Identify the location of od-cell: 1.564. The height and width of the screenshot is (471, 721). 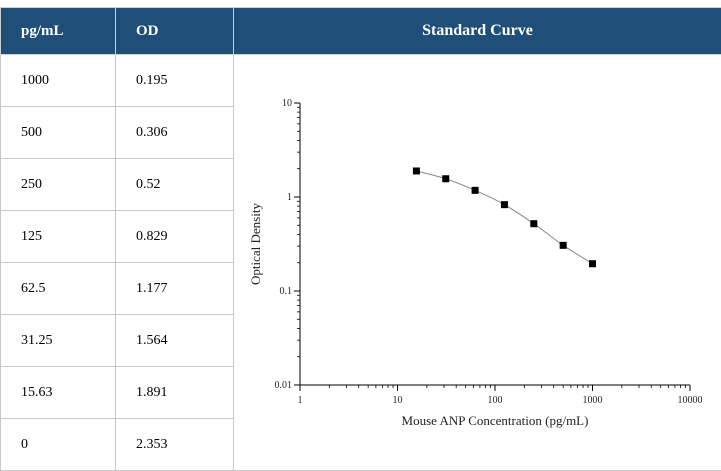
(175, 341).